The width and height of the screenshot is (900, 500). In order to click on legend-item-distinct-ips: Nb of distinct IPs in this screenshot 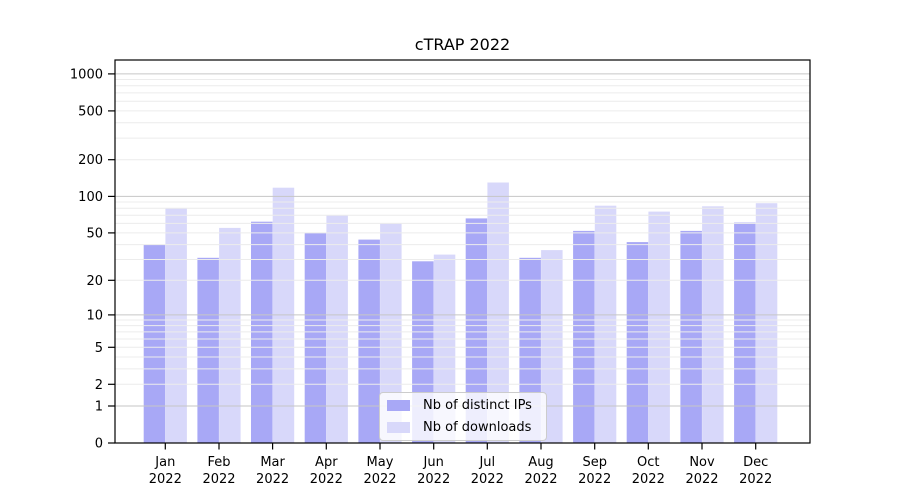, I will do `click(463, 405)`.